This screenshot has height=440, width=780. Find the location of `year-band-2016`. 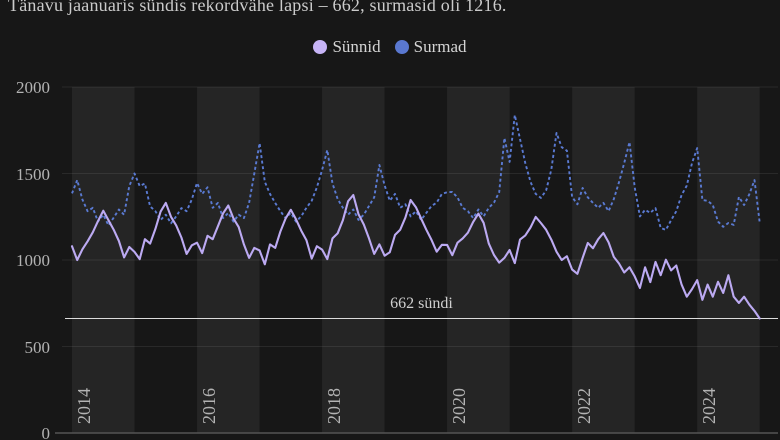

year-band-2016 is located at coordinates (228, 260).